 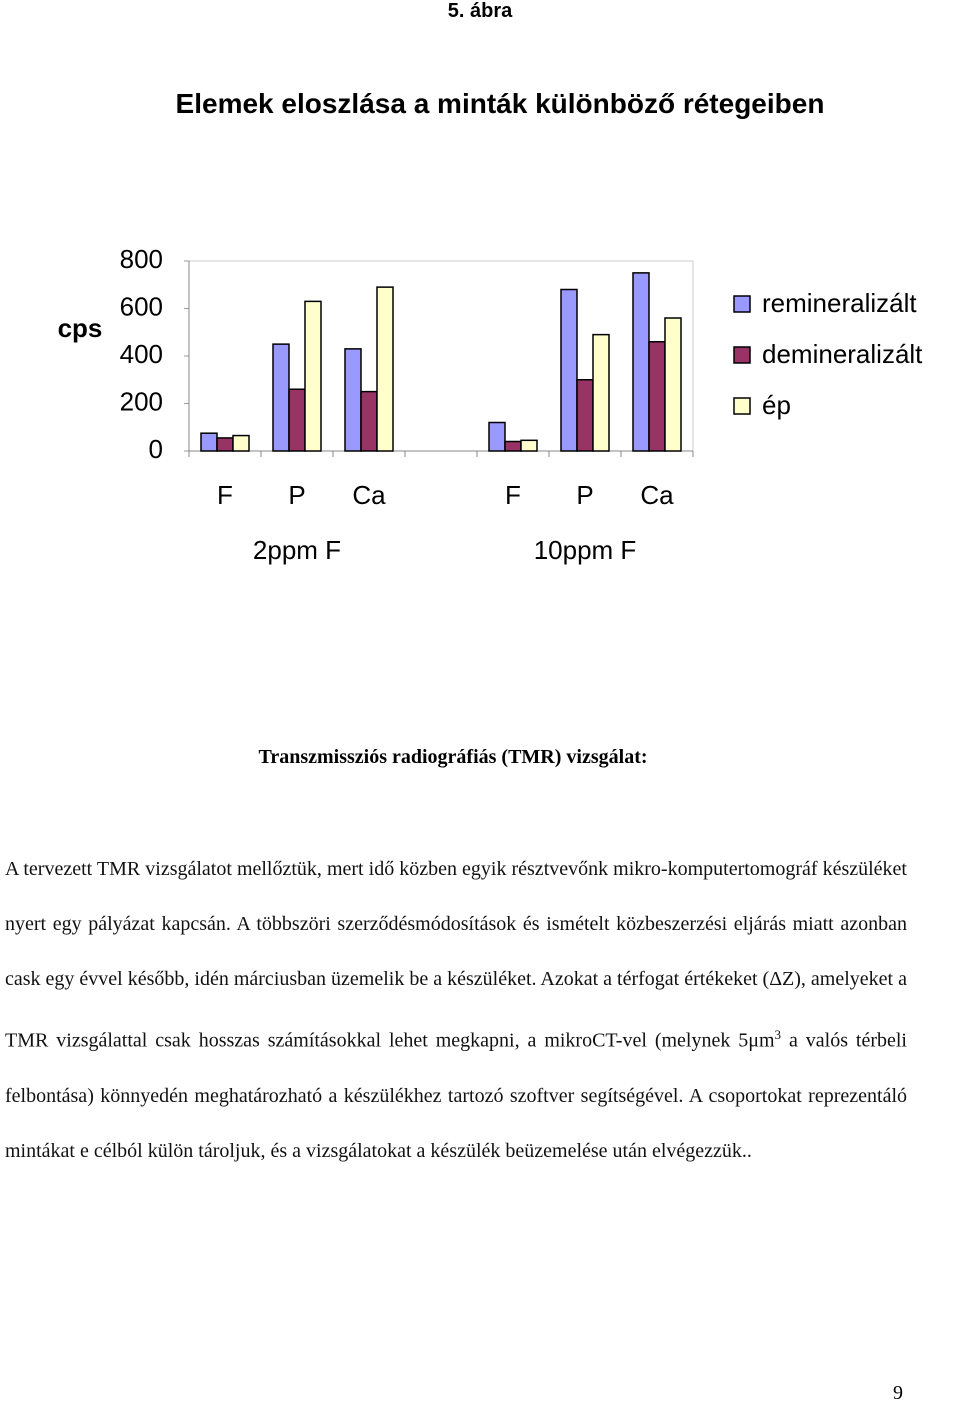 What do you see at coordinates (585, 550) in the screenshot?
I see `group-label: 10ppm F` at bounding box center [585, 550].